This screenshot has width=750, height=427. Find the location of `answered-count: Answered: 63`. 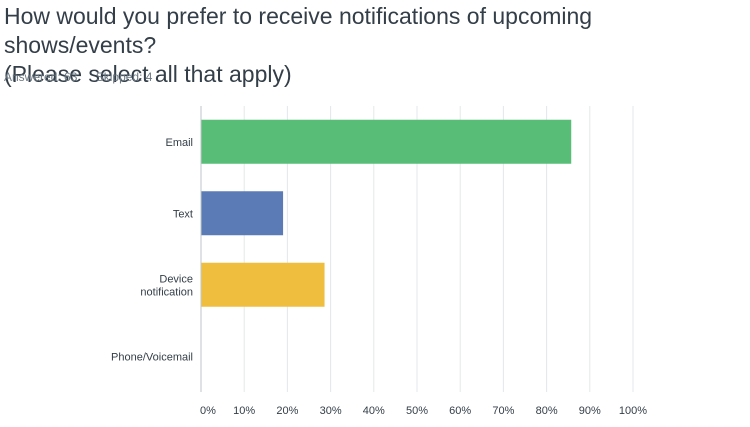

answered-count: Answered: 63 is located at coordinates (41, 77).